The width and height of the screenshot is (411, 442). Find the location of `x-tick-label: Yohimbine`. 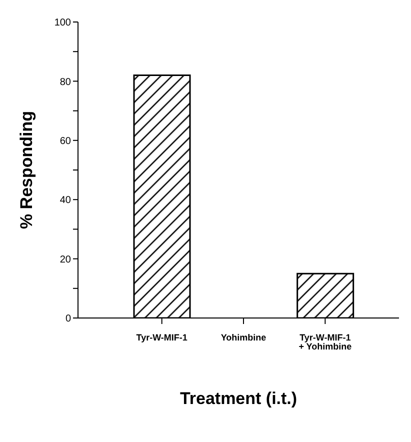

x-tick-label: Yohimbine is located at coordinates (243, 337).